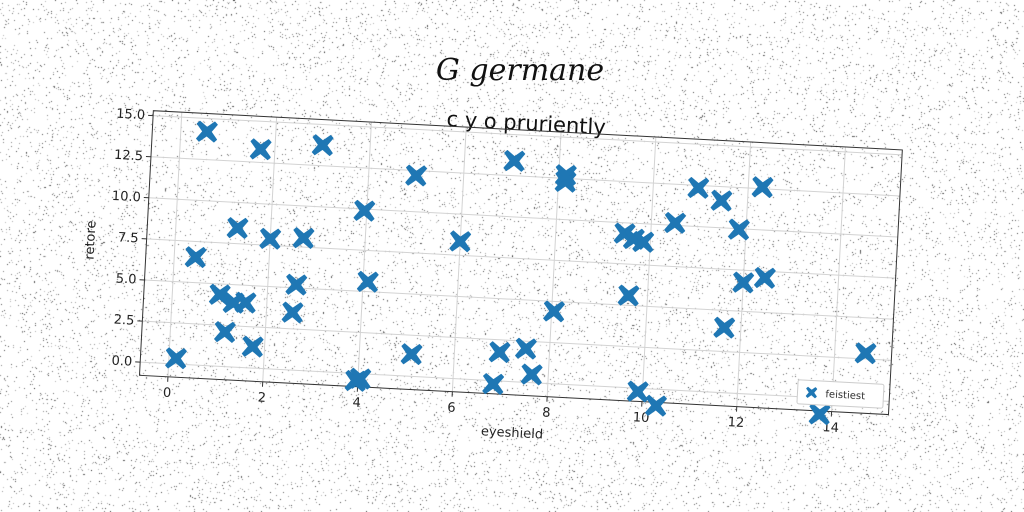 Image resolution: width=1024 pixels, height=512 pixels. Describe the element at coordinates (640, 418) in the screenshot. I see `x-tick-label: 10` at that location.